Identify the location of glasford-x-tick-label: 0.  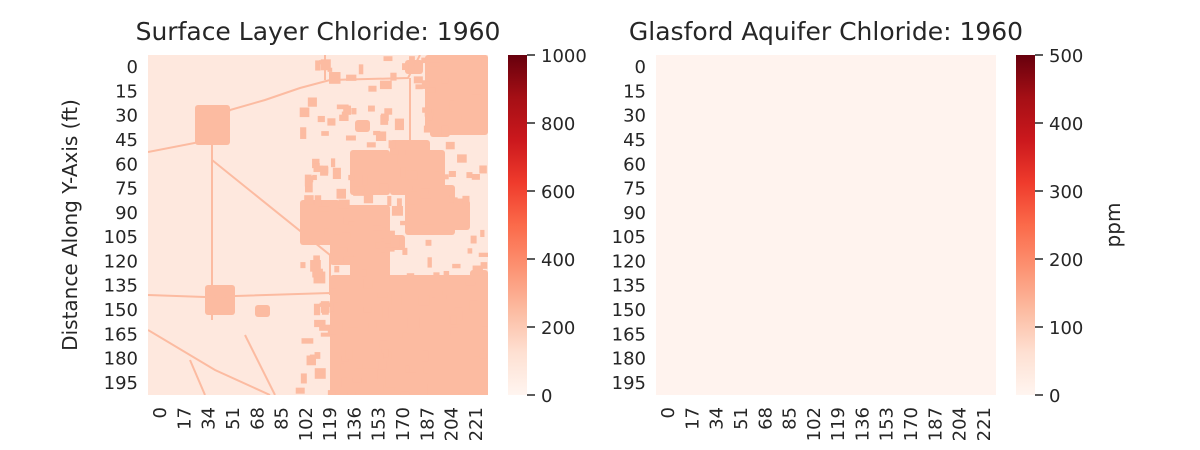
(668, 412).